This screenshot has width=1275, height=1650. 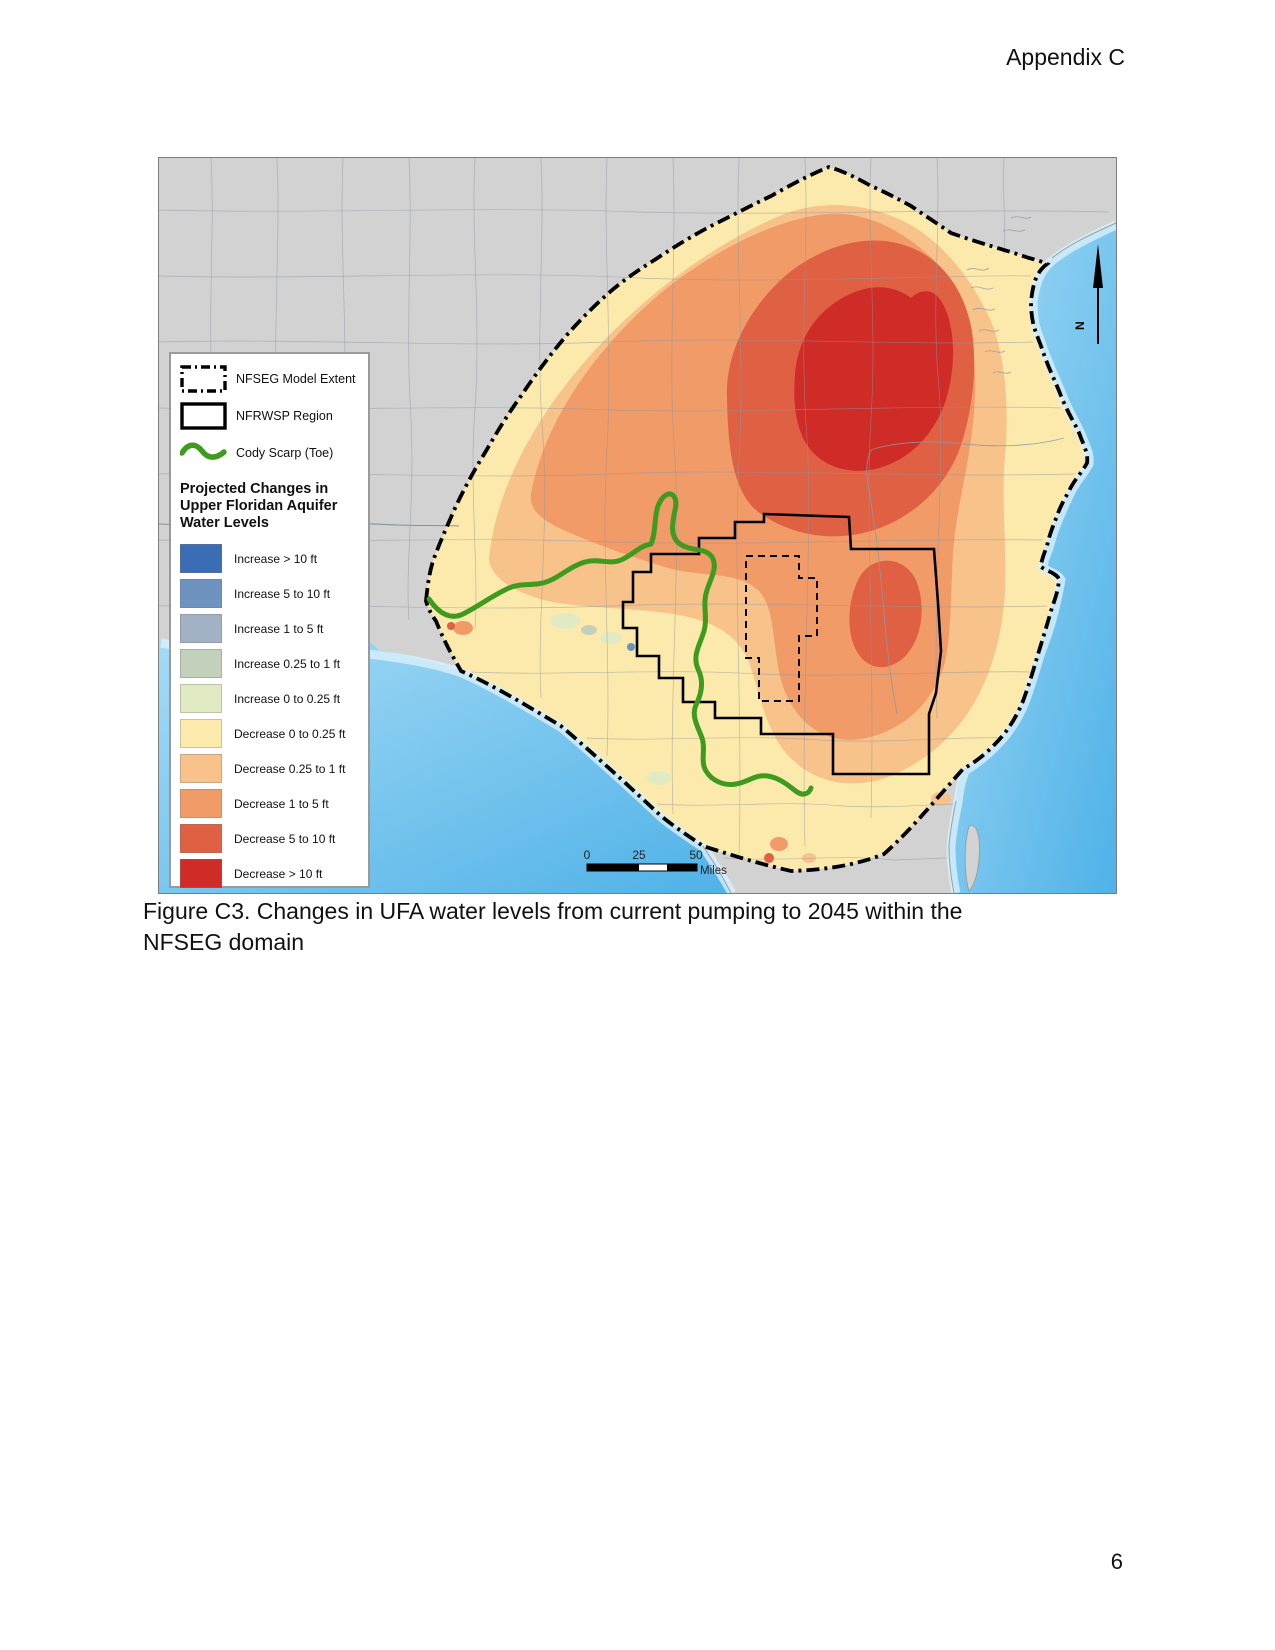 I want to click on legend-class-row: Increase 0.25 to 1 ft, so click(x=270, y=663).